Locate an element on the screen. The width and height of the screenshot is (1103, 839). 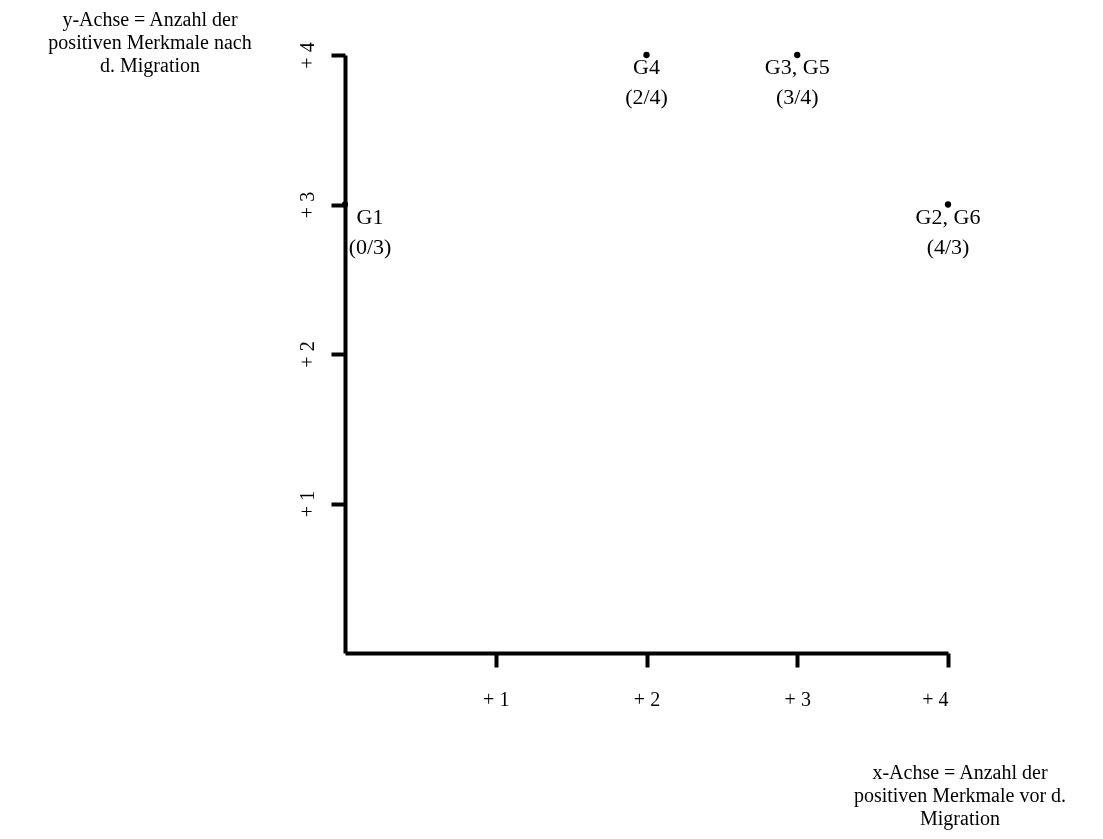
x-tick-label: + 2 is located at coordinates (647, 698).